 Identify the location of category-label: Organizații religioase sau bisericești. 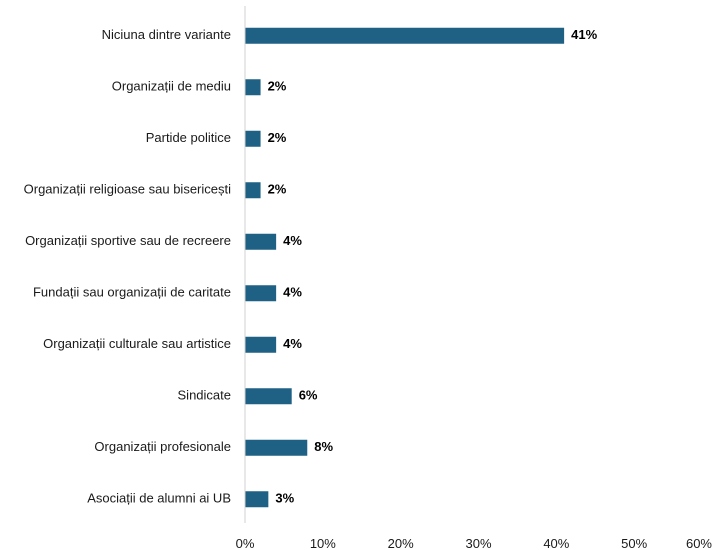
(127, 189).